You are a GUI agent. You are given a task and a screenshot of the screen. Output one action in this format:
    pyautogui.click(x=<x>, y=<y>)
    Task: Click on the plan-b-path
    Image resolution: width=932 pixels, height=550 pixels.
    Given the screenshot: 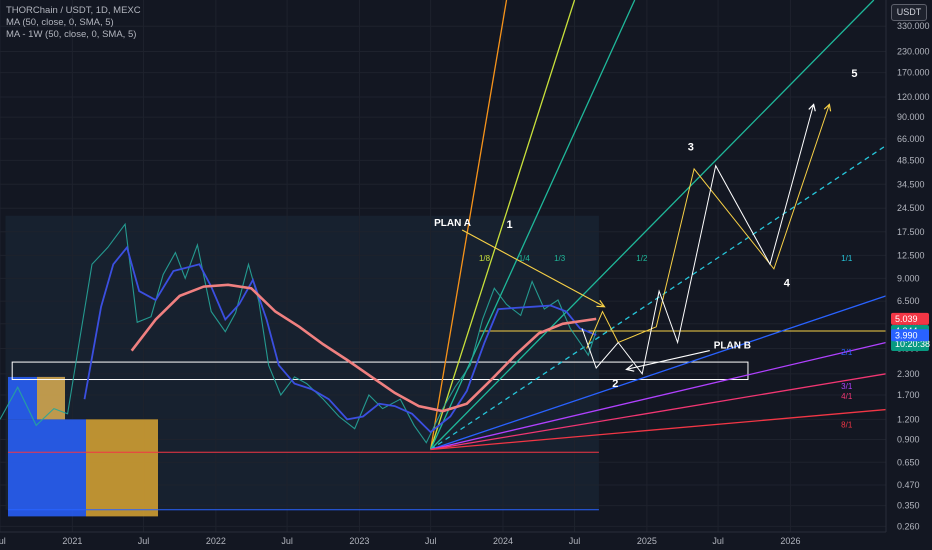 What is the action you would take?
    pyautogui.click(x=698, y=239)
    